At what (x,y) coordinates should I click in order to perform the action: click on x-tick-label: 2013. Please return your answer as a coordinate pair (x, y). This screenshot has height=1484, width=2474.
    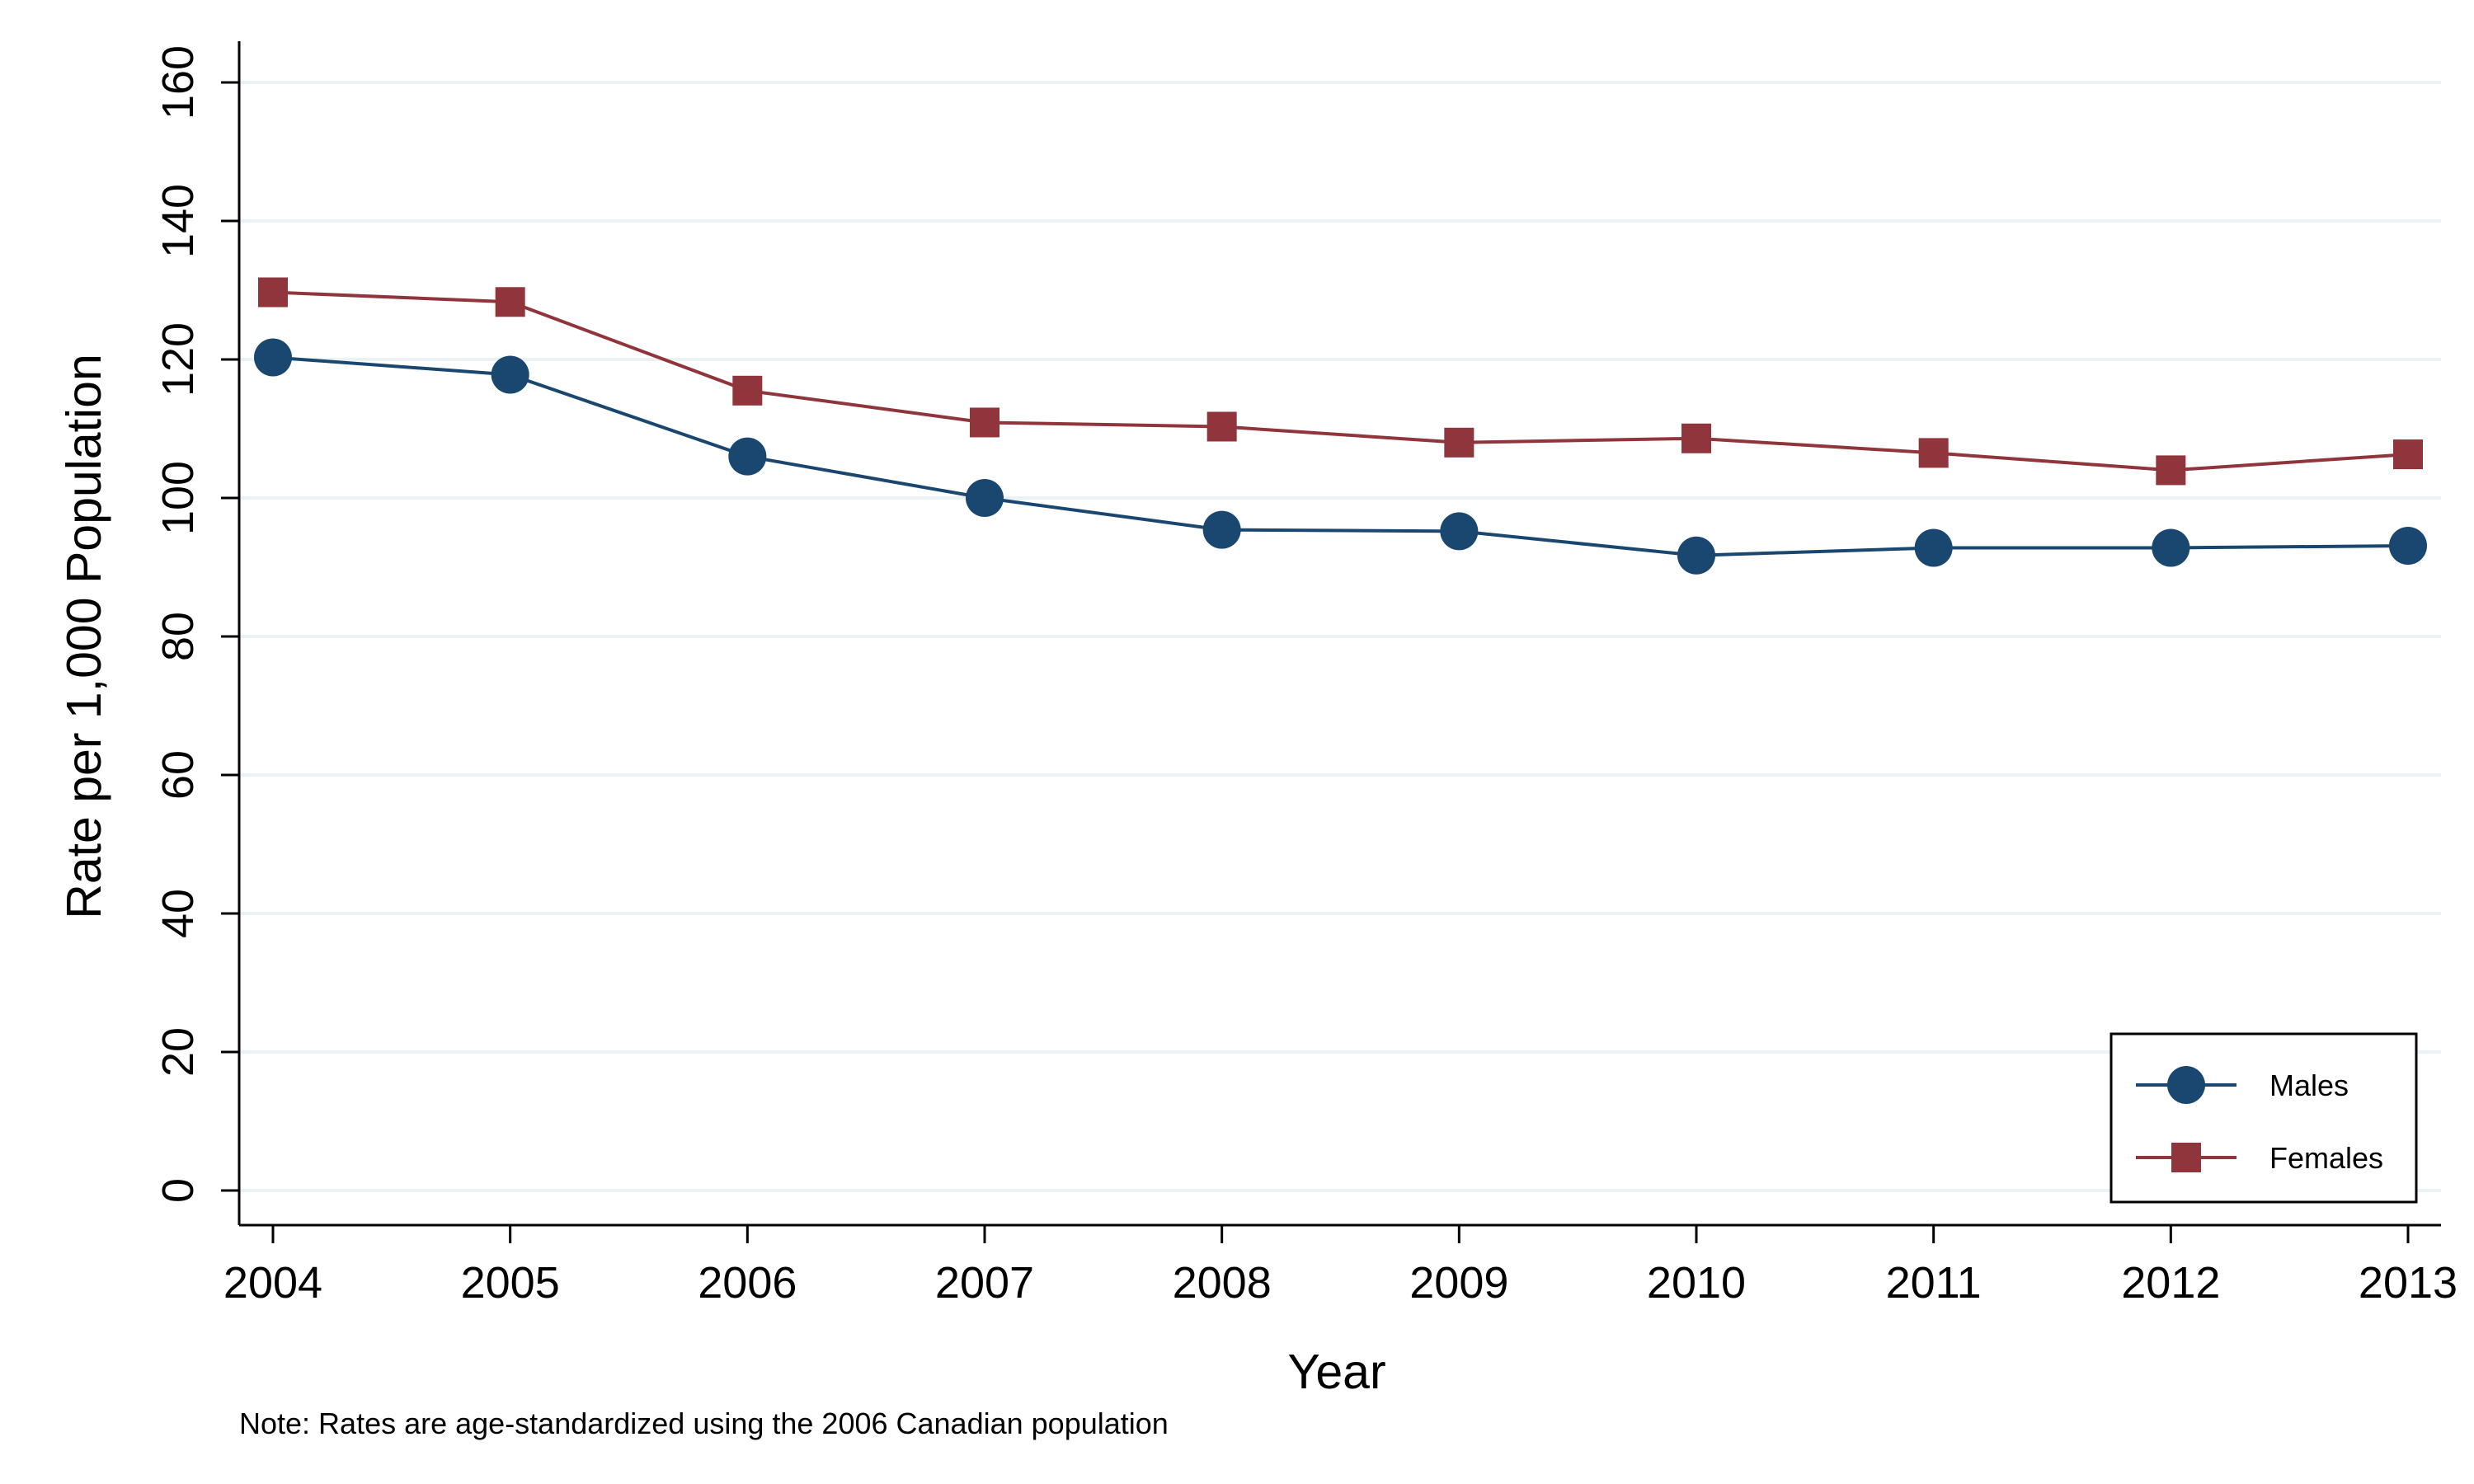
    Looking at the image, I should click on (2408, 1283).